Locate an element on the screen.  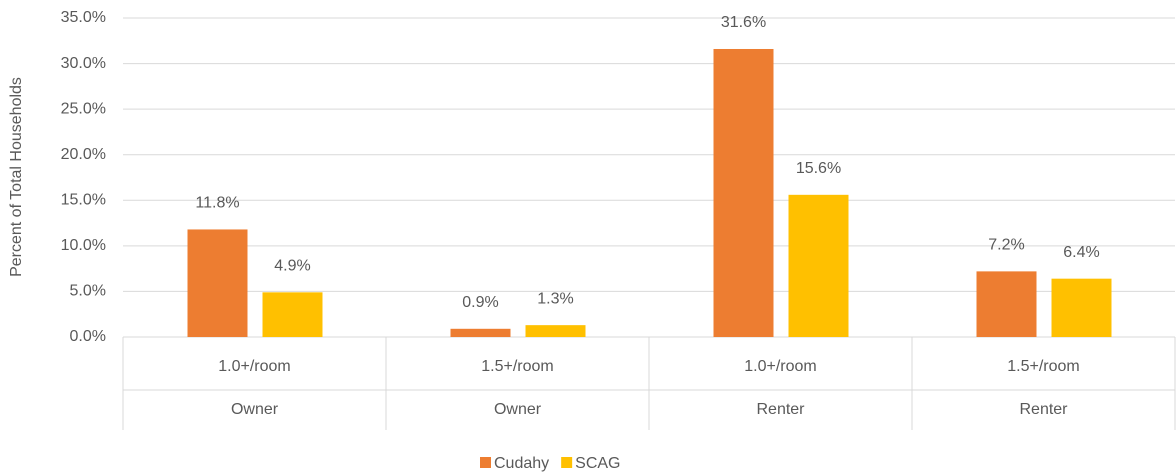
y-tick-label: 5.0% is located at coordinates (88, 291).